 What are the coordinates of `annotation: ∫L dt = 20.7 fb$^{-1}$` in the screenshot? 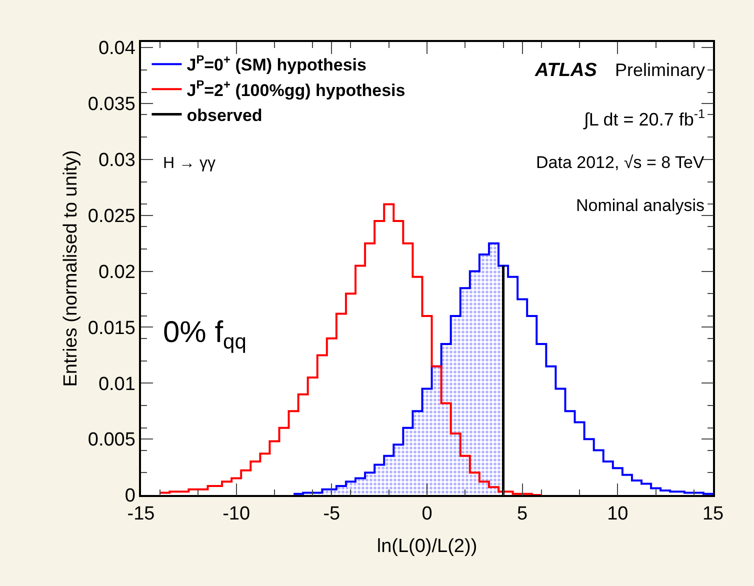 It's located at (644, 118).